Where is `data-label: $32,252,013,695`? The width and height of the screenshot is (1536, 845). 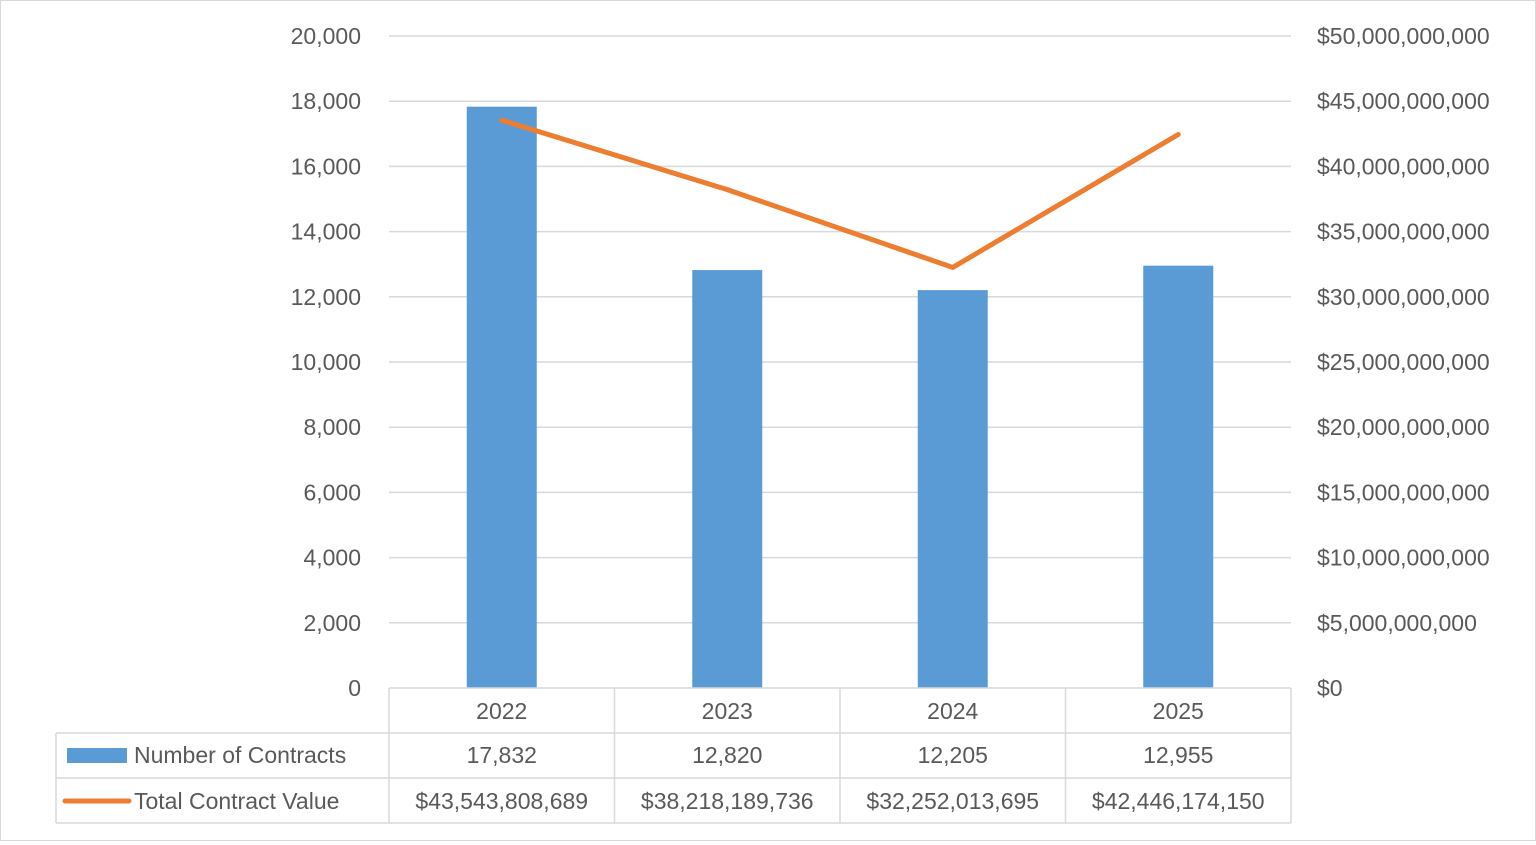
data-label: $32,252,013,695 is located at coordinates (952, 801).